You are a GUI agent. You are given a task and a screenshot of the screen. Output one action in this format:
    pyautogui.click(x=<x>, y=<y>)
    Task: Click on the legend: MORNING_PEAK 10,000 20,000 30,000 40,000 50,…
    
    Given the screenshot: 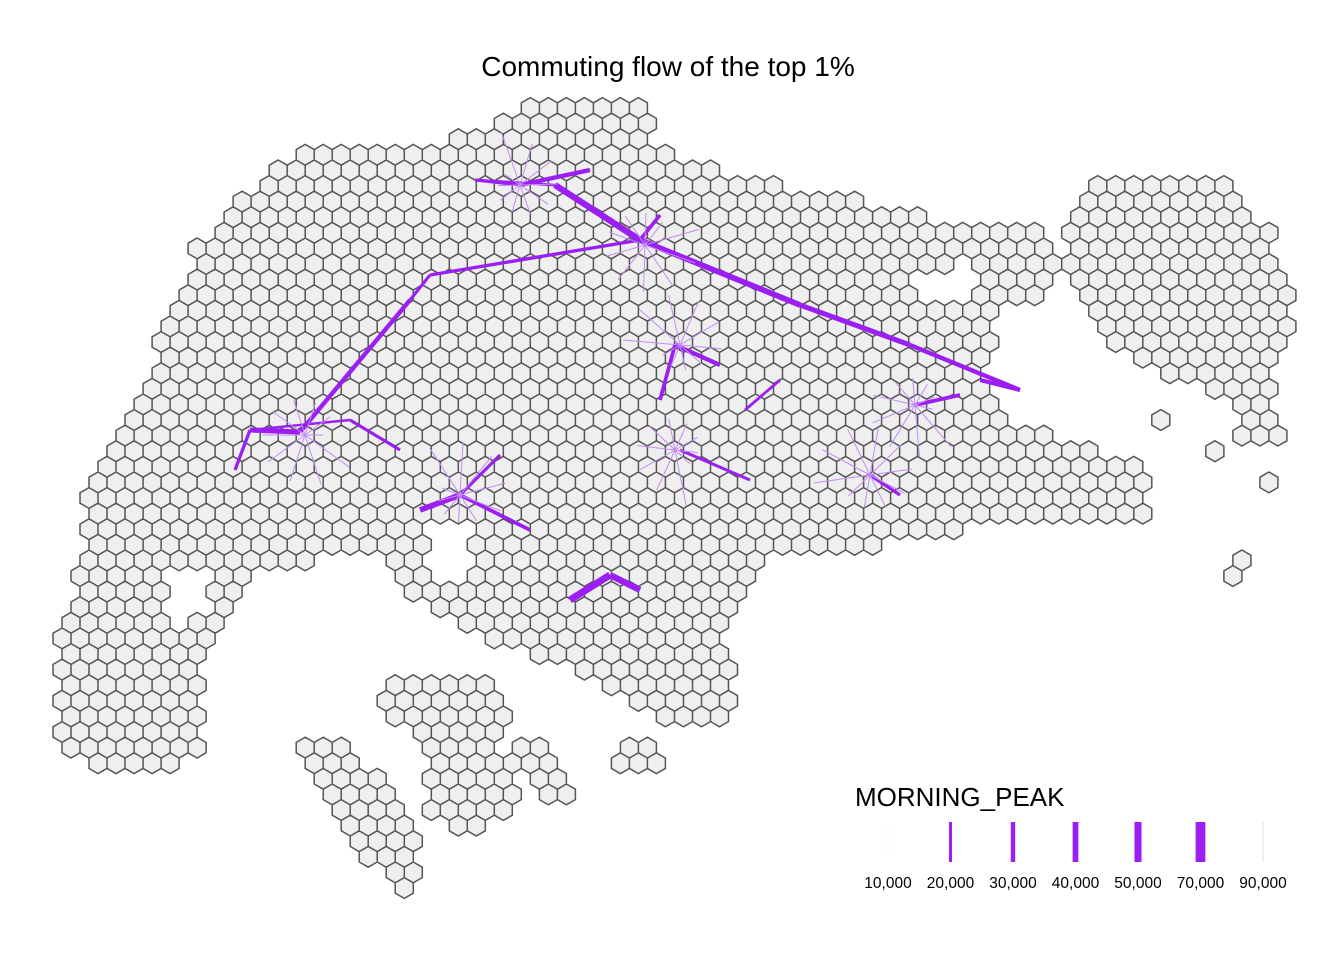 What is the action you would take?
    pyautogui.click(x=1071, y=837)
    